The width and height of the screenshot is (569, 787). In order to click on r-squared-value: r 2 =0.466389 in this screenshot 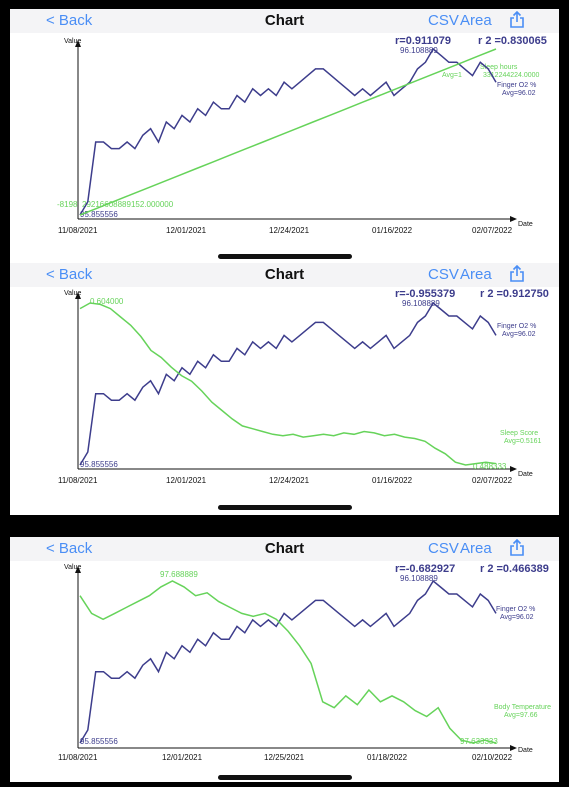, I will do `click(514, 569)`.